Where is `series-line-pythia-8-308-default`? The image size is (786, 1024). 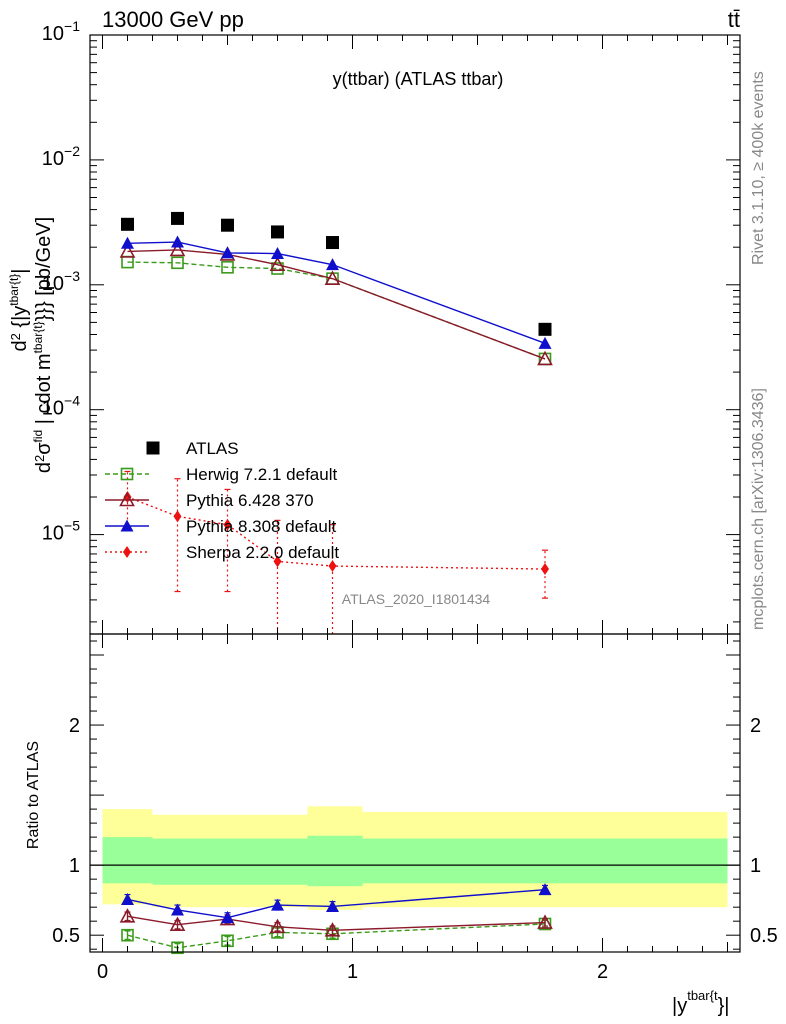
series-line-pythia-8-308-default is located at coordinates (336, 292).